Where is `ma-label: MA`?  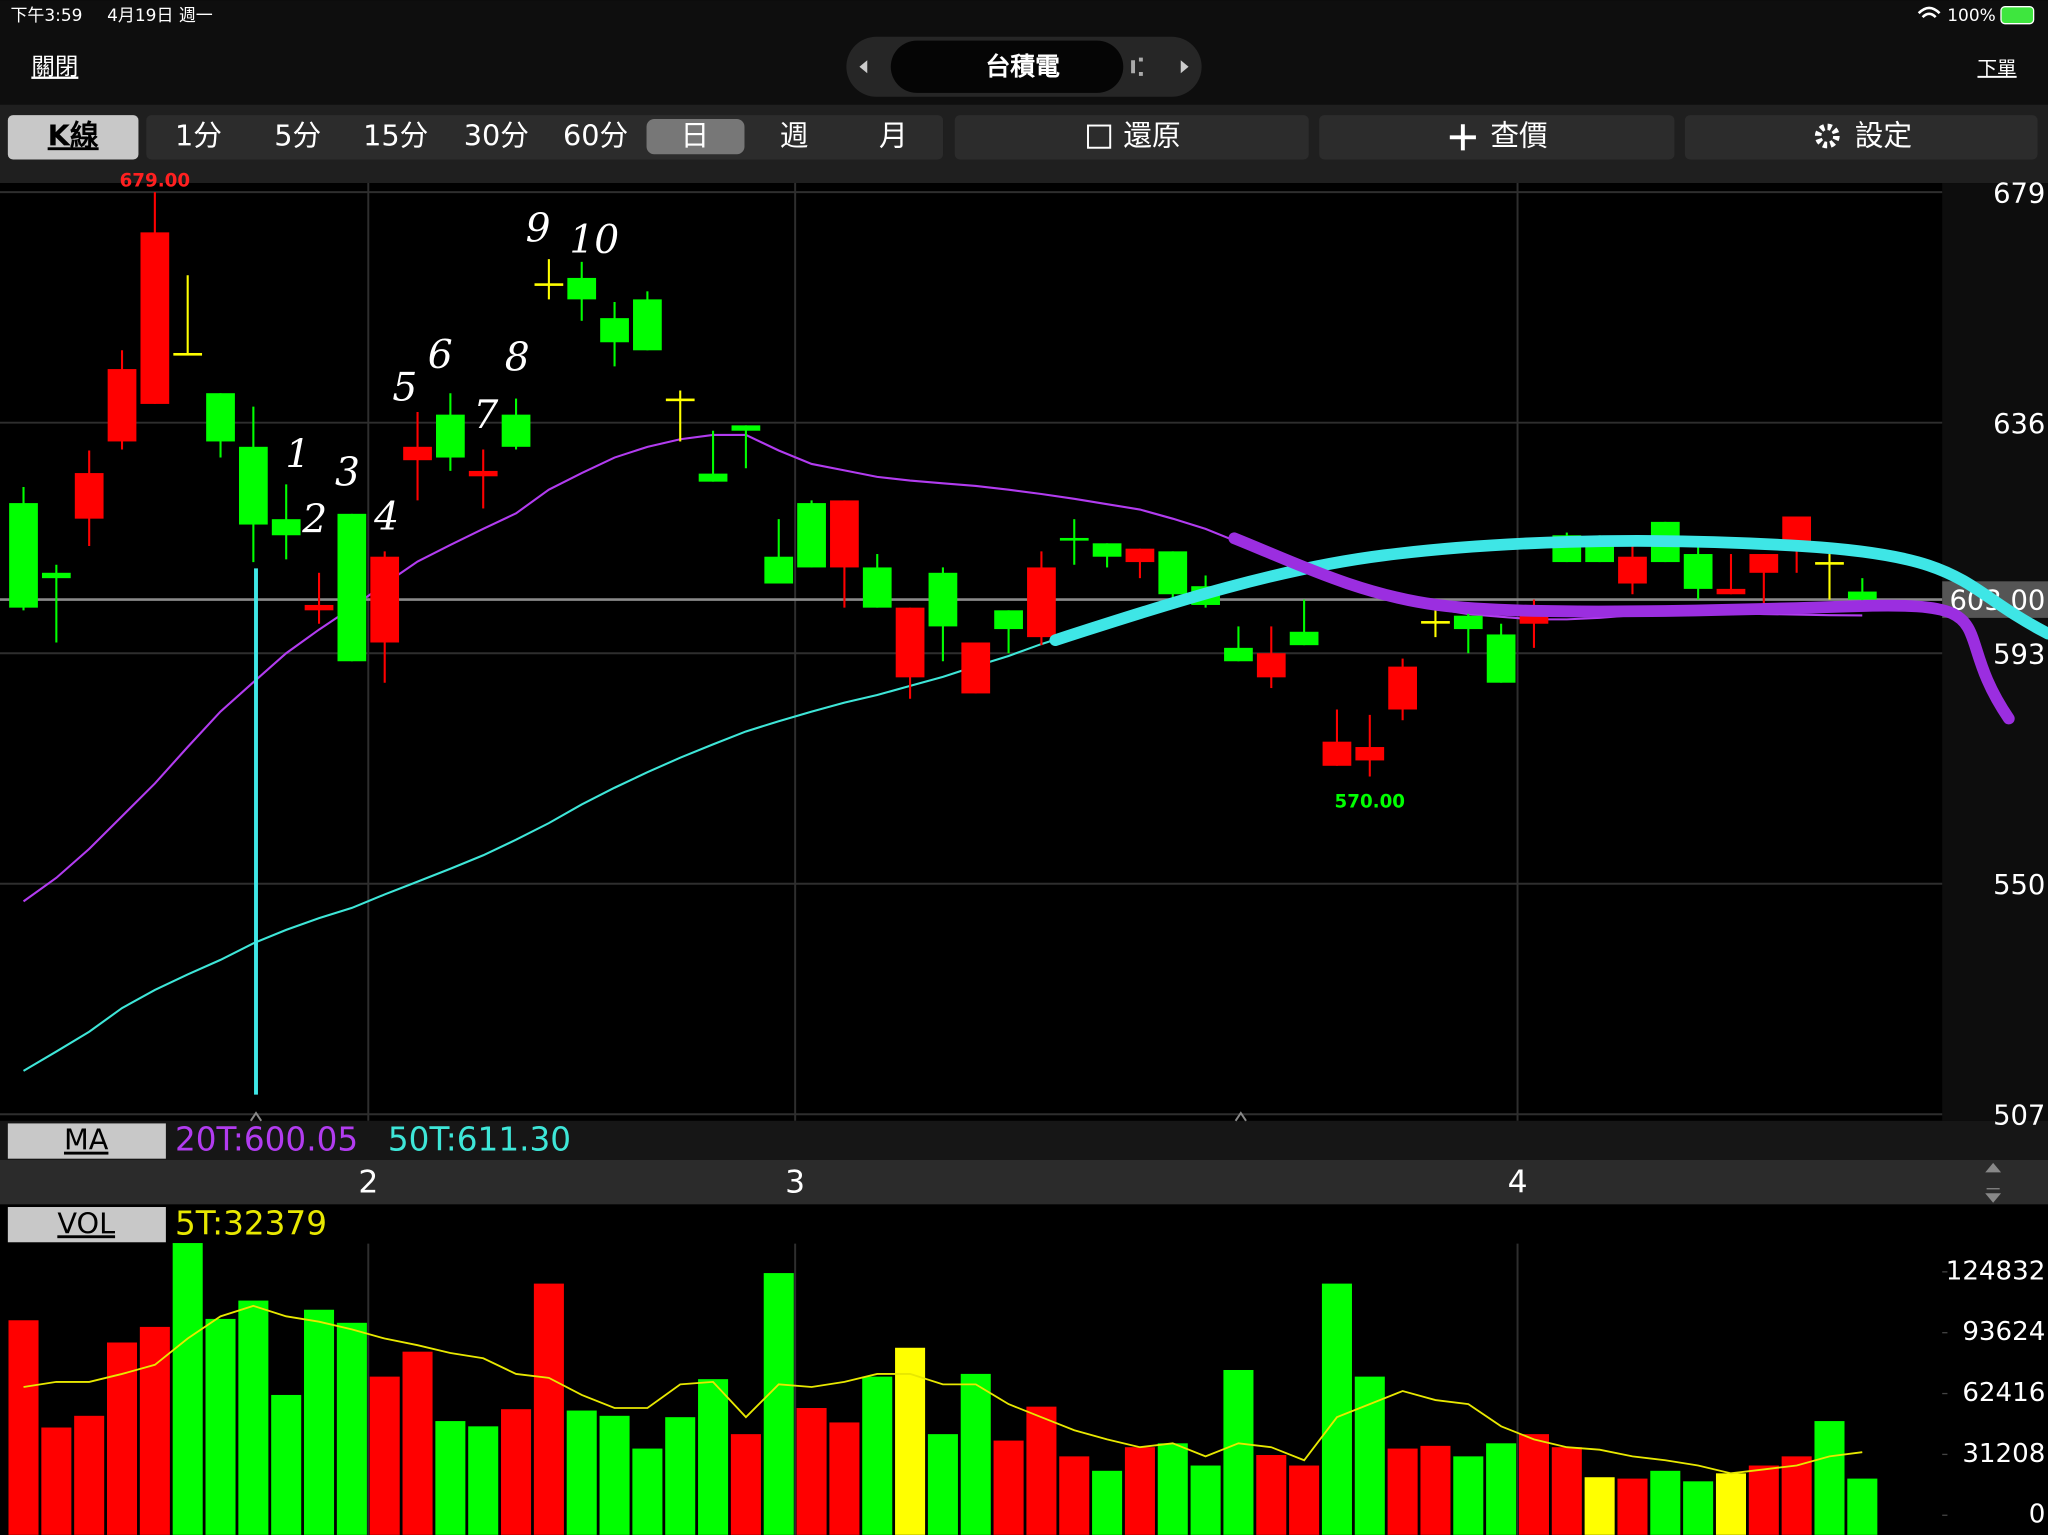 ma-label: MA is located at coordinates (86, 1140).